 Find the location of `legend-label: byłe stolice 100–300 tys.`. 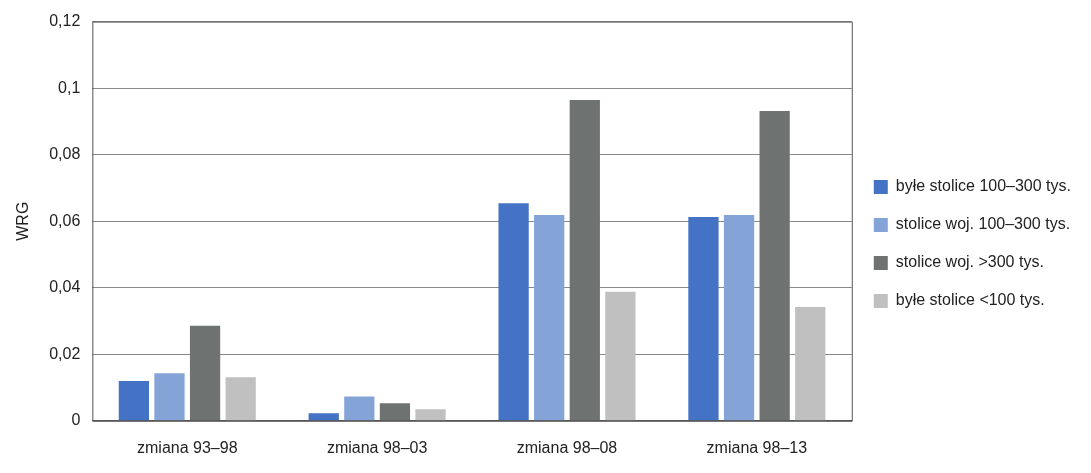

legend-label: byłe stolice 100–300 tys. is located at coordinates (983, 186).